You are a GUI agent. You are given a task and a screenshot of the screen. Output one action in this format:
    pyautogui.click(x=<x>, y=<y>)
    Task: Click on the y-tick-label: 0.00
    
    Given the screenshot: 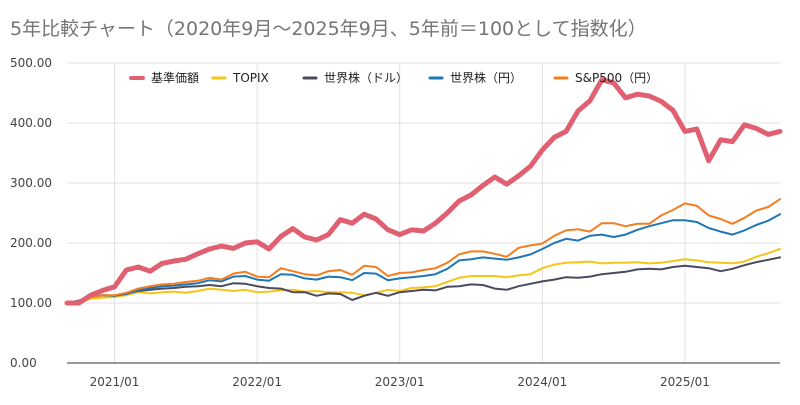 What is the action you would take?
    pyautogui.click(x=23, y=363)
    